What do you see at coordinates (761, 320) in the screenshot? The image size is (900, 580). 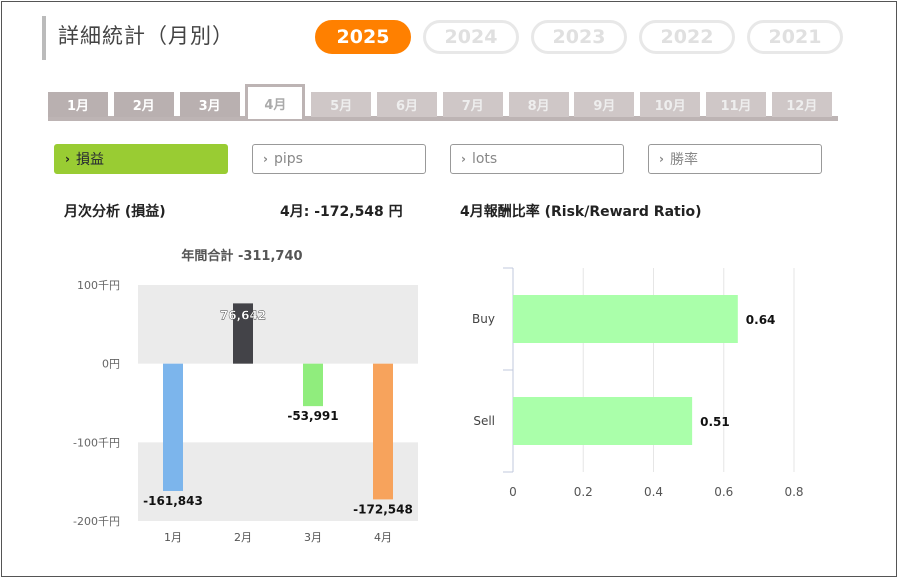 I see `data-label: 0.64` at bounding box center [761, 320].